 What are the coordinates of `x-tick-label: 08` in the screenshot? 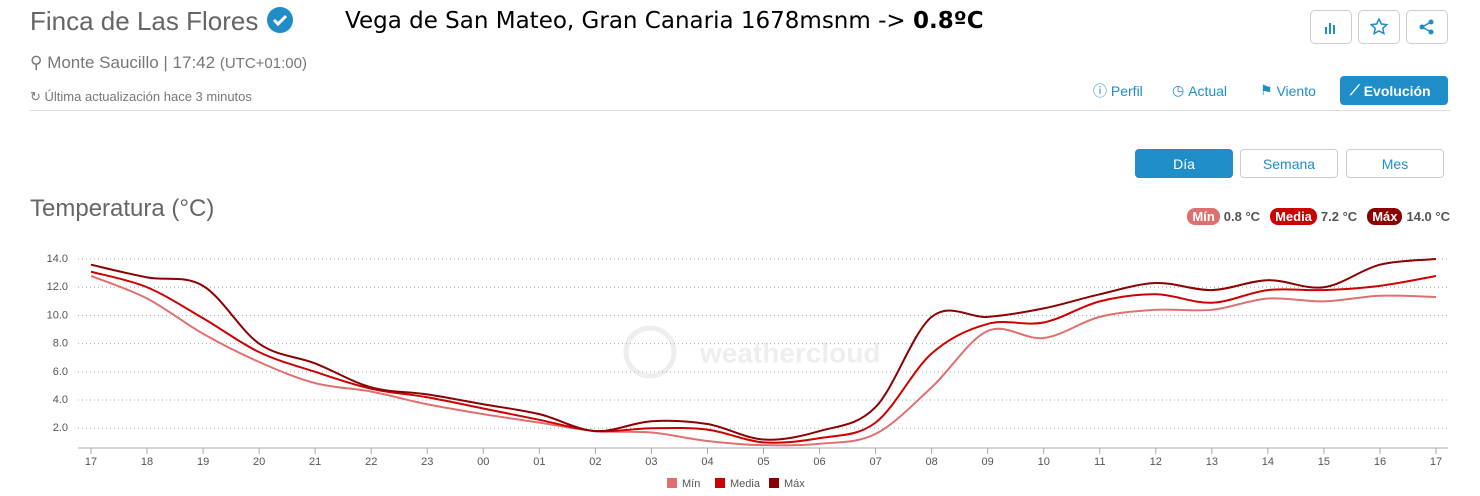 It's located at (932, 462).